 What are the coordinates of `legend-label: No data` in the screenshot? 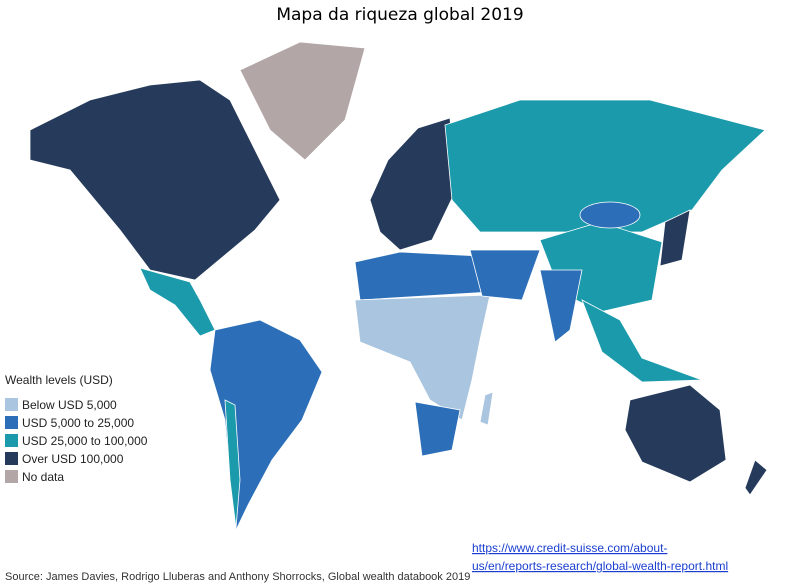 It's located at (43, 477).